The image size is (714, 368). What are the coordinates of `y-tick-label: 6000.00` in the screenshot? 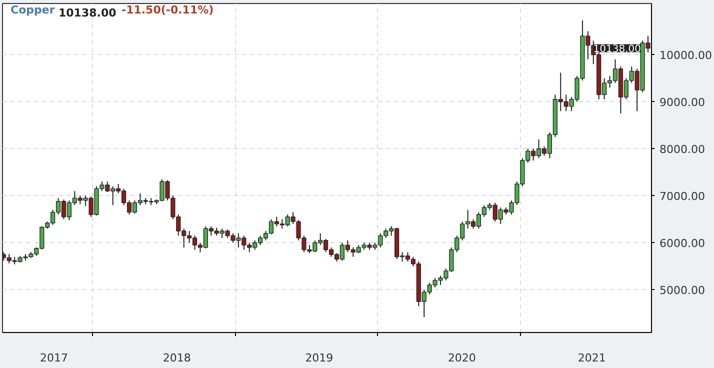 It's located at (682, 243).